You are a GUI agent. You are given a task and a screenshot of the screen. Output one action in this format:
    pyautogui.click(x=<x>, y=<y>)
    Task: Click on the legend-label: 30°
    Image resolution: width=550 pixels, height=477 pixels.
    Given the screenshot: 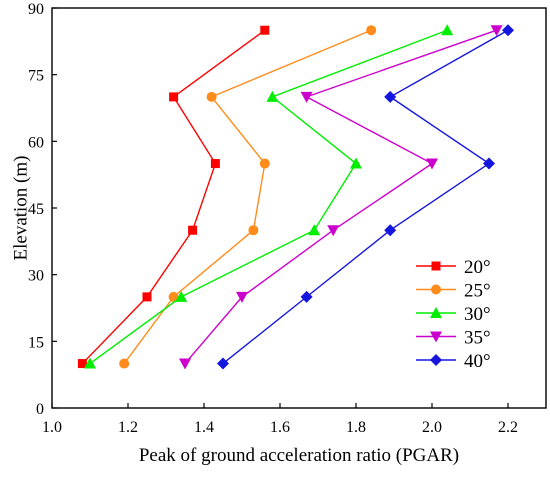 What is the action you would take?
    pyautogui.click(x=477, y=314)
    